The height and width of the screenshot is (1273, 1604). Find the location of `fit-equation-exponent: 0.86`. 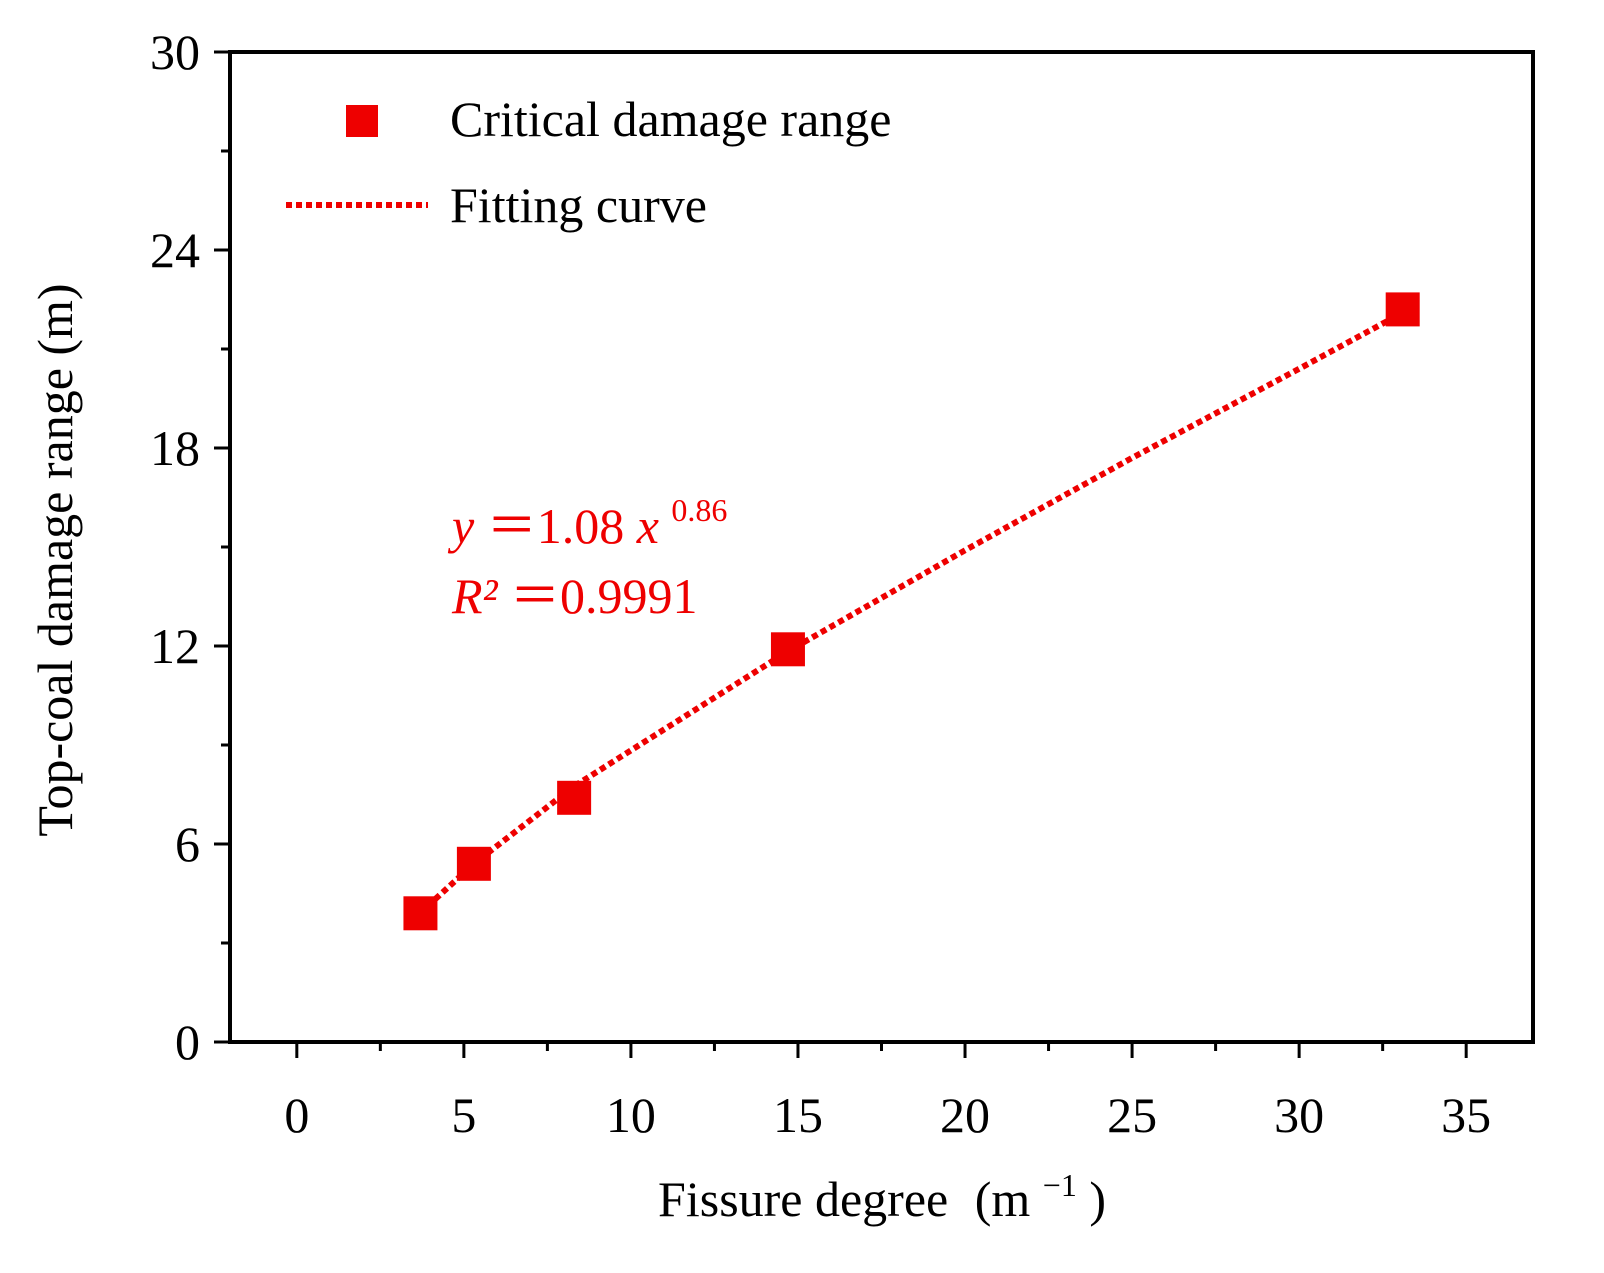

fit-equation-exponent: 0.86 is located at coordinates (699, 510).